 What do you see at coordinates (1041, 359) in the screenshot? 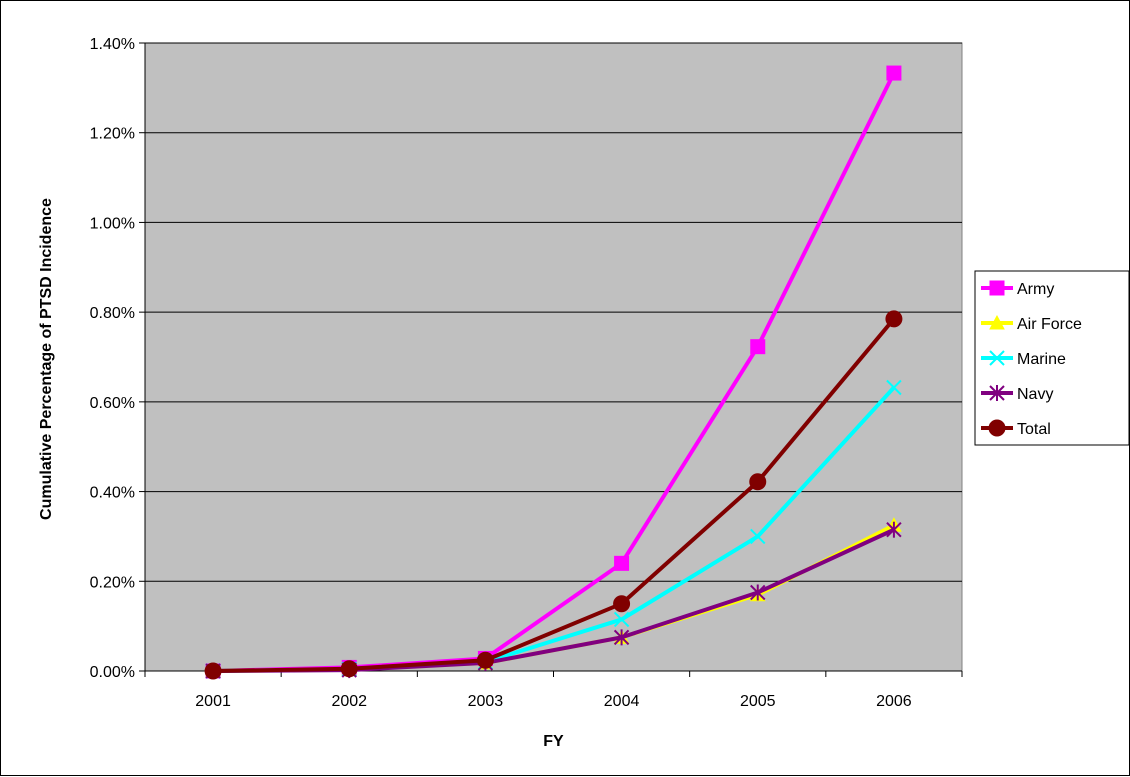
I see `legend-label: Marine` at bounding box center [1041, 359].